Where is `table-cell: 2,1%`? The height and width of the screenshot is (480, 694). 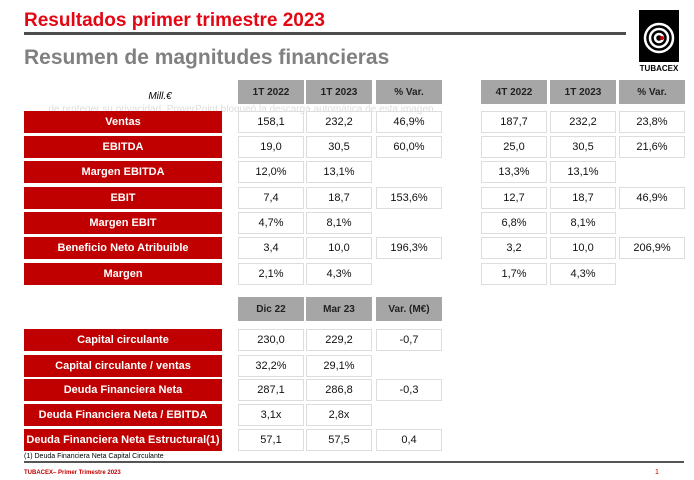
table-cell: 2,1% is located at coordinates (271, 274).